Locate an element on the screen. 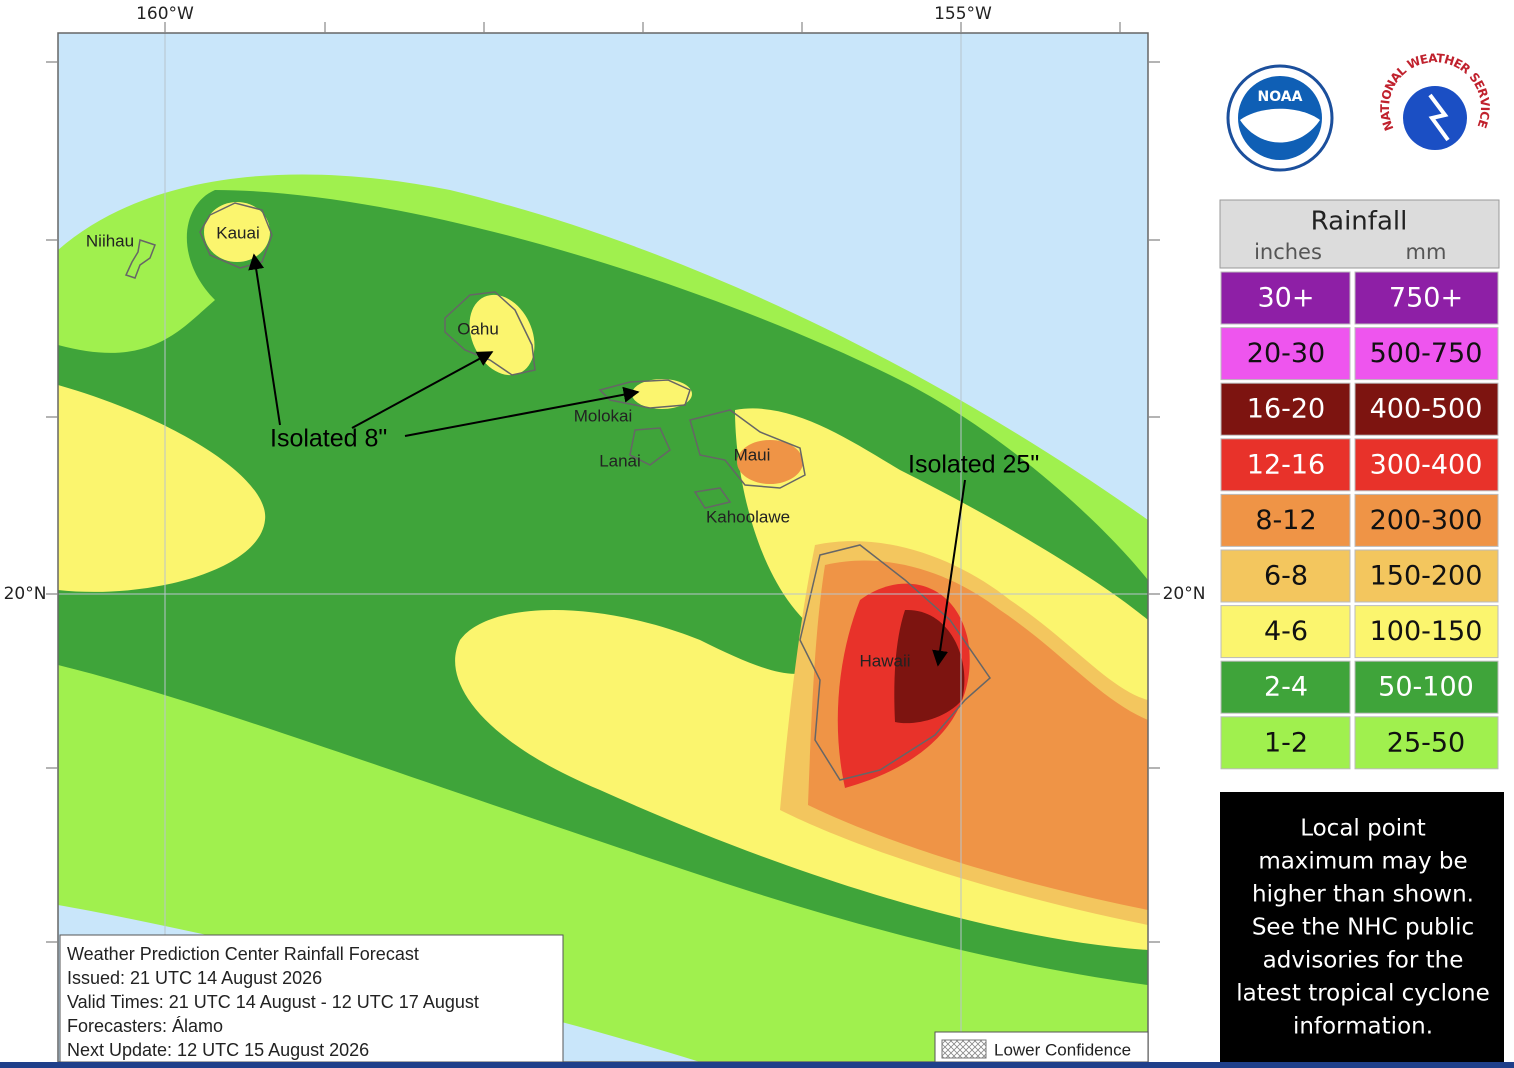  legend-inches: 6-8 is located at coordinates (1286, 576).